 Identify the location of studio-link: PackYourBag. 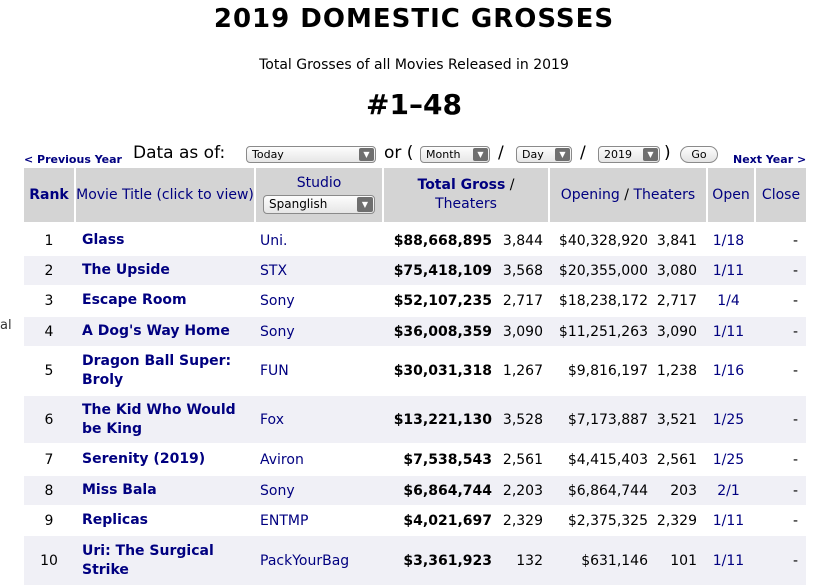
(305, 560).